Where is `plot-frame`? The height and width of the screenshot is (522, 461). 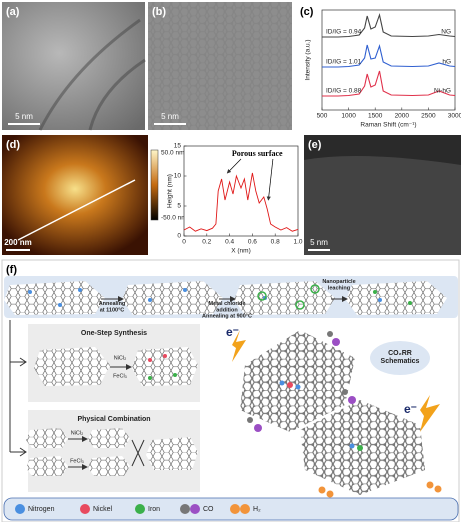 plot-frame is located at coordinates (241, 191).